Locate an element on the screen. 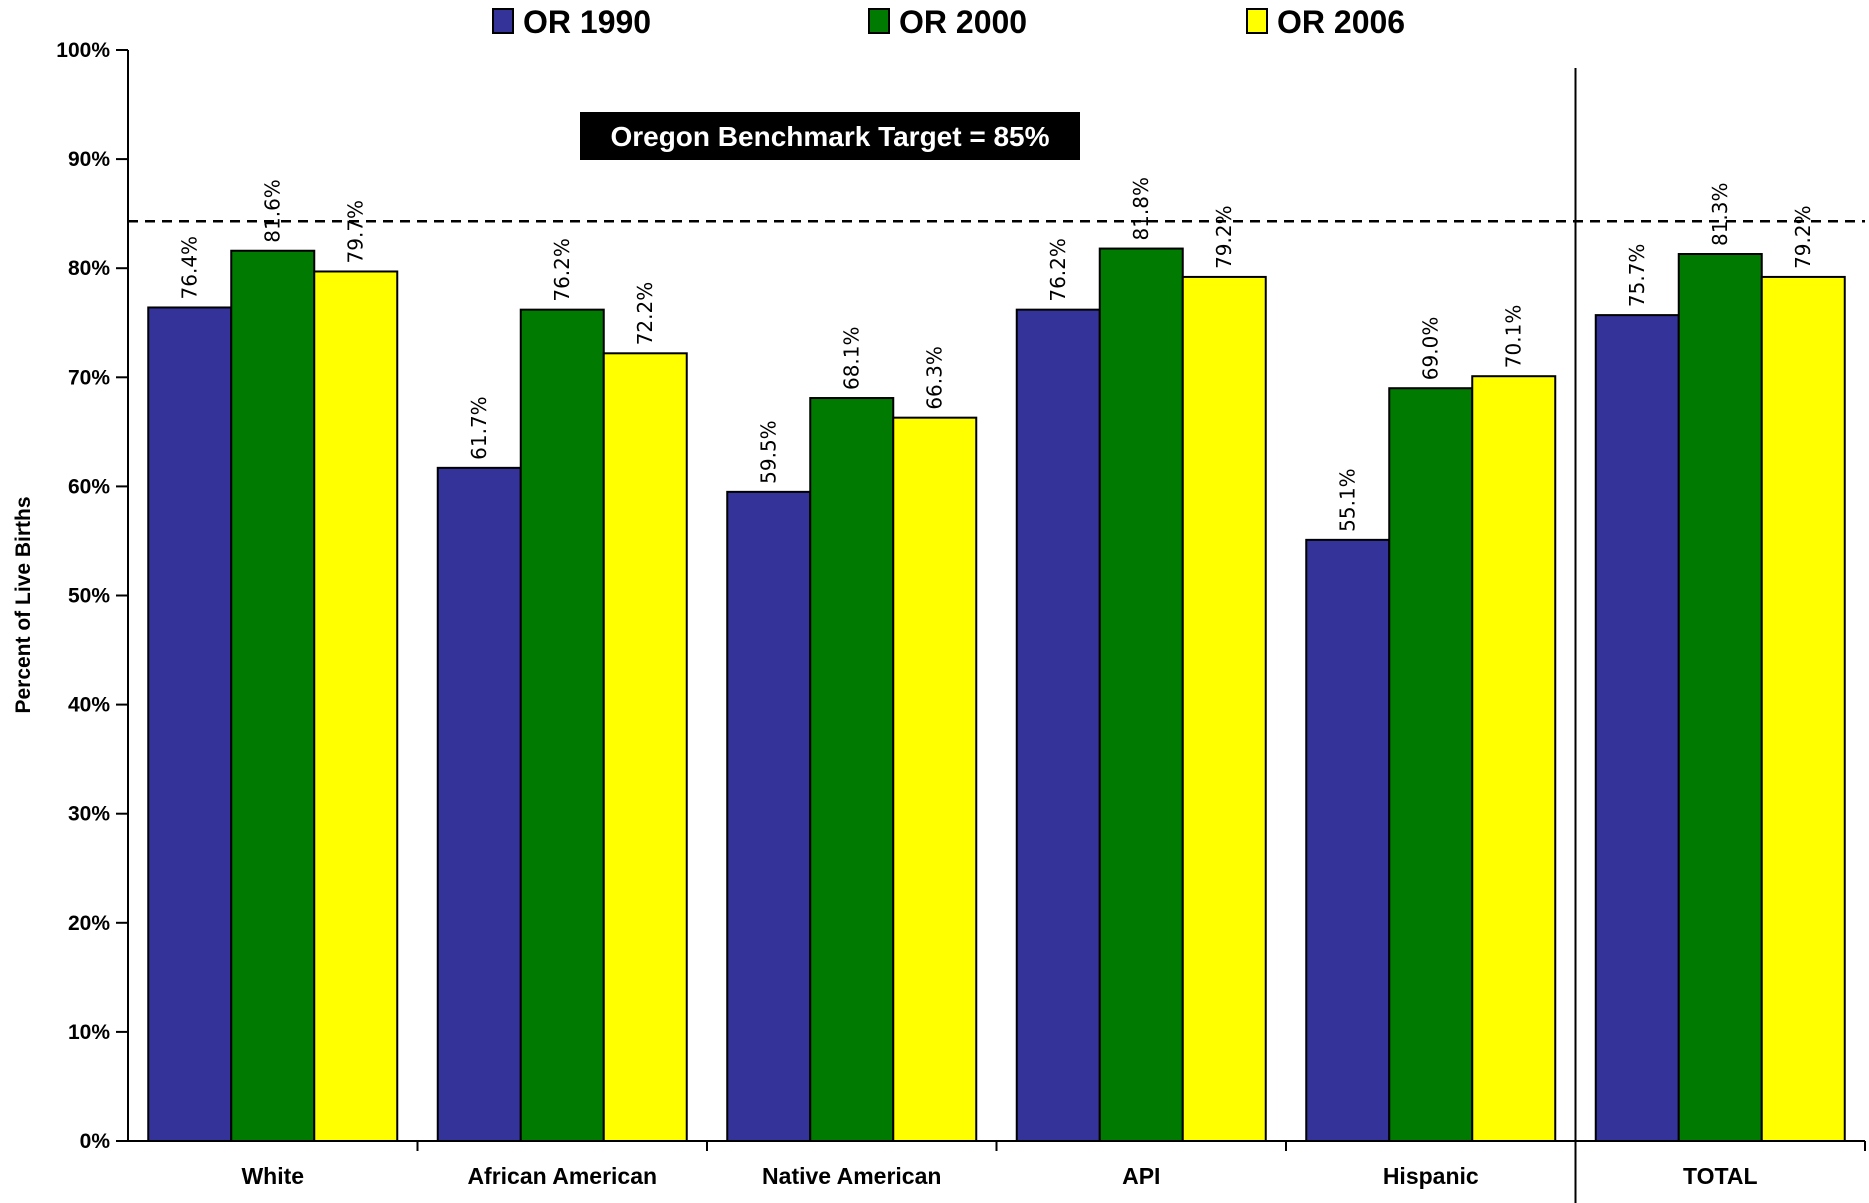  legend: OR 1990 OR 2000 OR 2006 is located at coordinates (948, 22).